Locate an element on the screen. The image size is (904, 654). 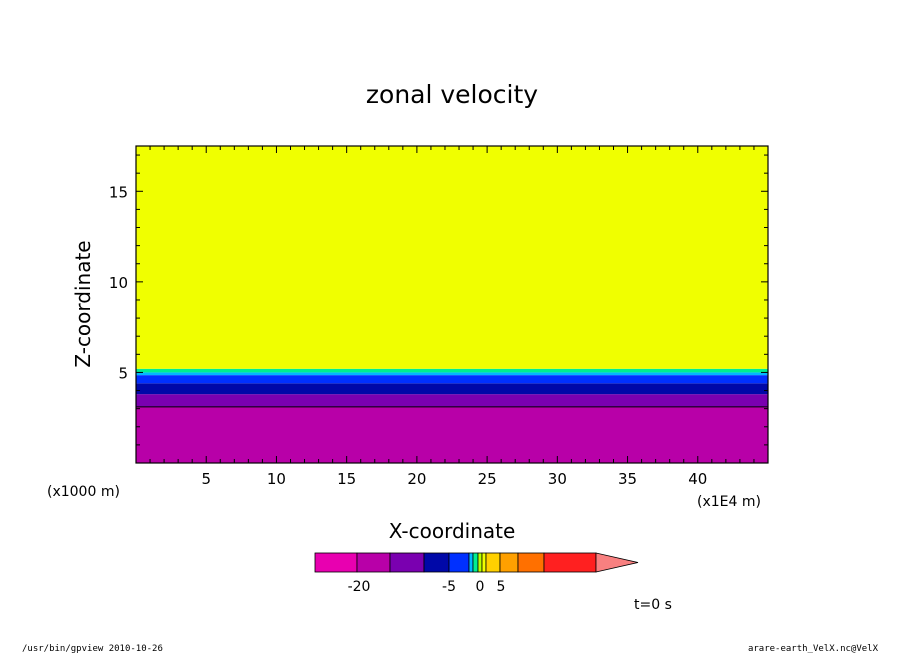
colorbar-labels: -20 -5 0 5 is located at coordinates (427, 587).